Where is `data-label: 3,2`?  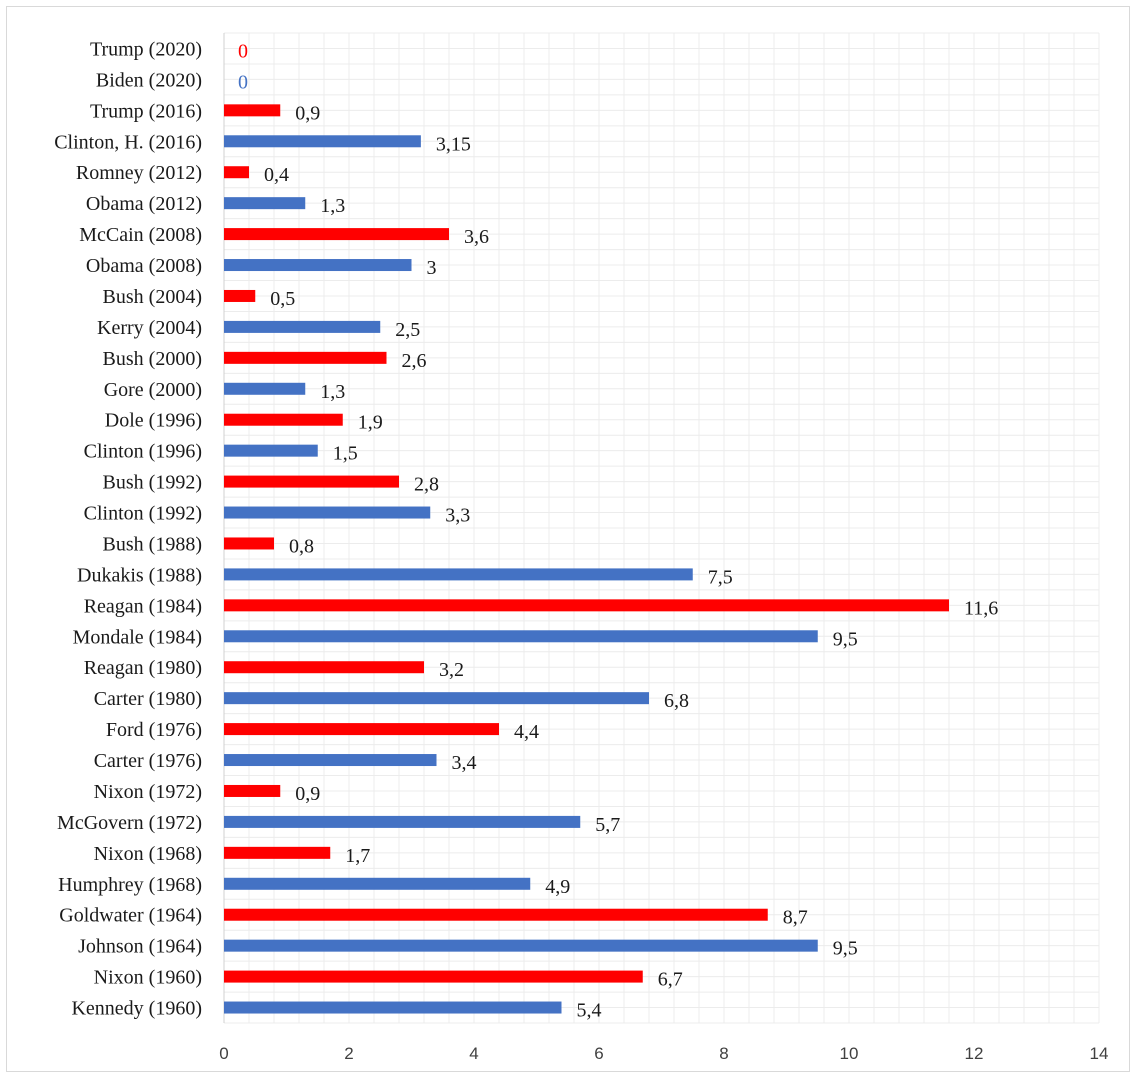 data-label: 3,2 is located at coordinates (451, 670).